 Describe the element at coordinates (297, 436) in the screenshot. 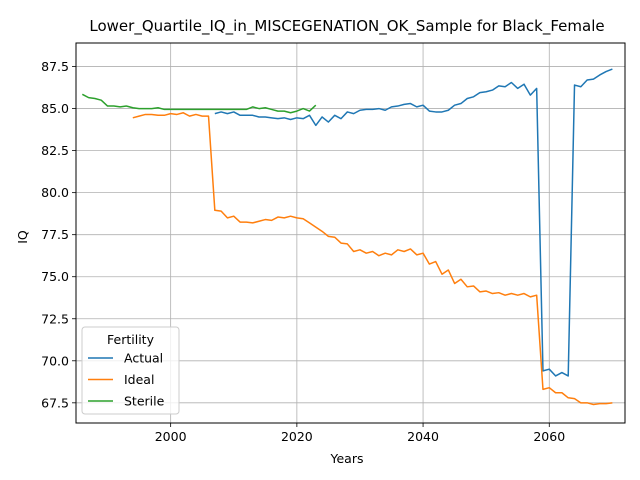

I see `x-tick-label: 2020` at that location.